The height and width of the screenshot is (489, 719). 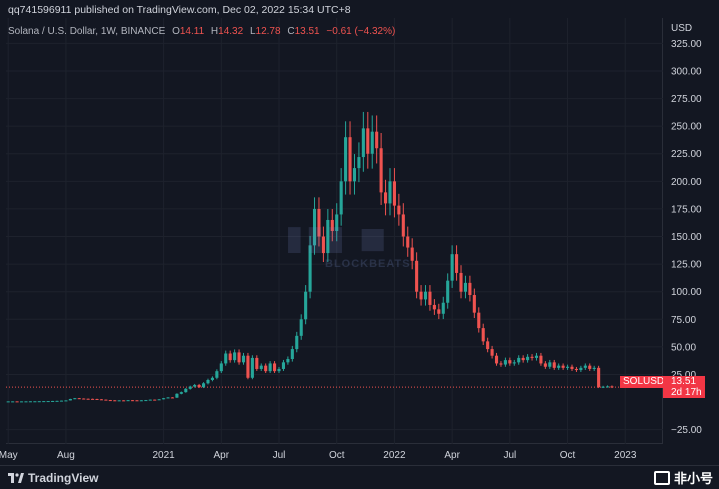 I want to click on high-label: H, so click(x=214, y=31).